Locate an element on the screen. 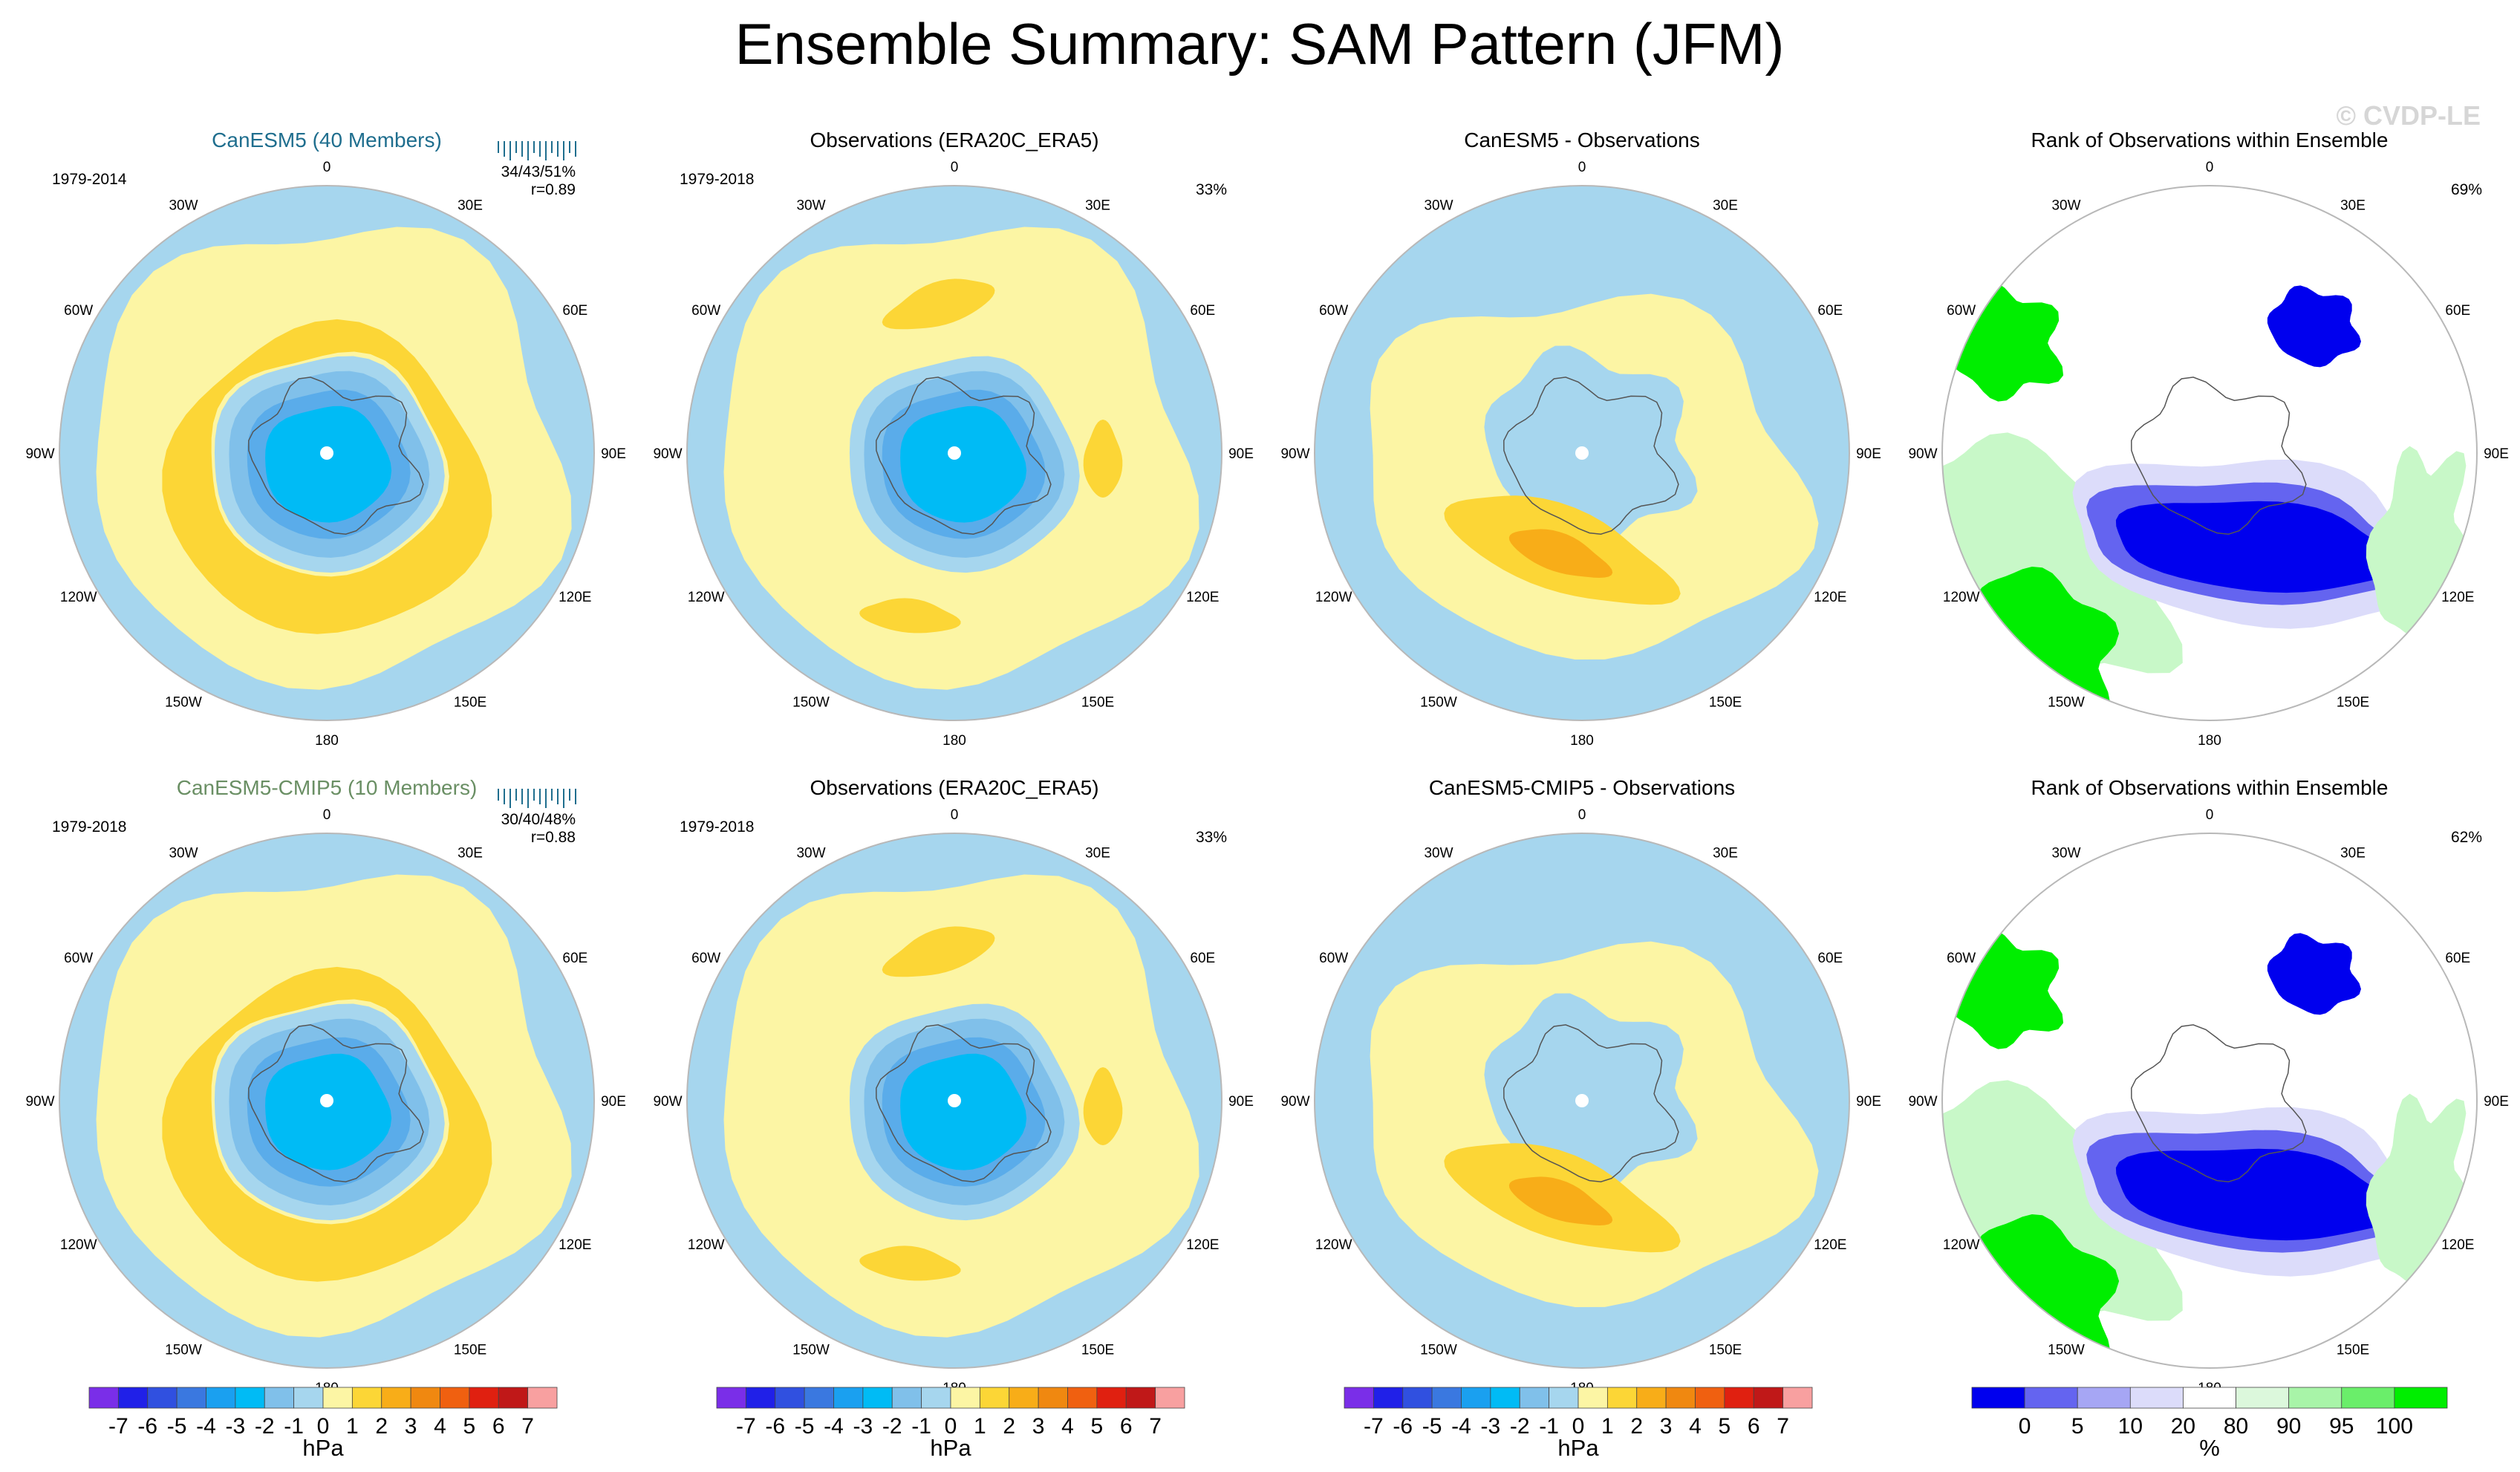 The height and width of the screenshot is (1472, 2520). lon-label: 60W is located at coordinates (706, 959).